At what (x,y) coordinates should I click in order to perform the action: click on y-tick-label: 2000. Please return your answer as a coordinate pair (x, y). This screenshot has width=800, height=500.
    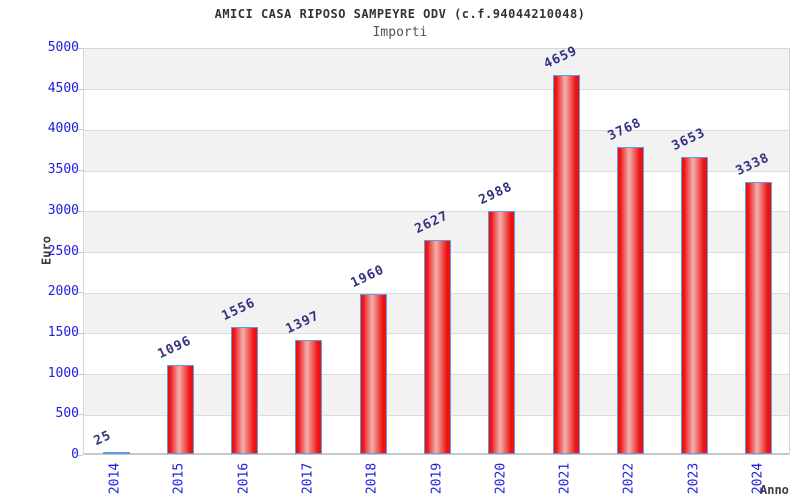
    Looking at the image, I should click on (63, 292).